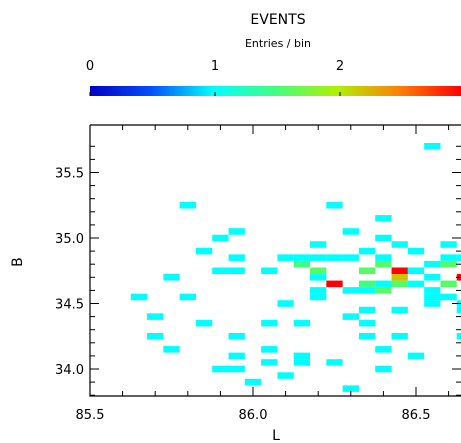 The height and width of the screenshot is (443, 461). Describe the element at coordinates (340, 66) in the screenshot. I see `colorbar-tick-label: 2` at that location.